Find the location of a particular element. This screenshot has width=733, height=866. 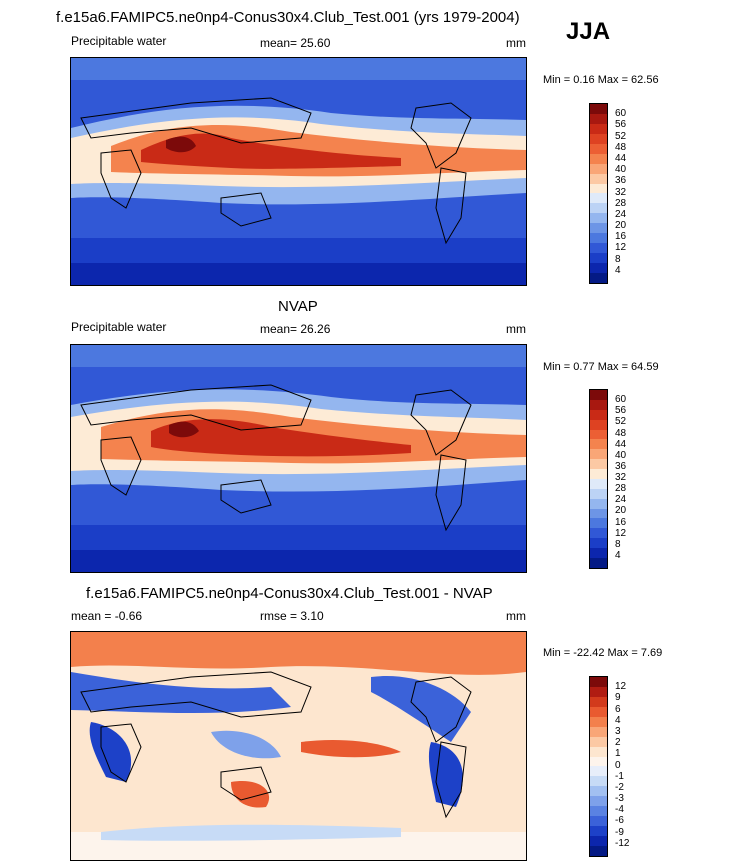

colorbar-tick-label: -1 is located at coordinates (619, 776).